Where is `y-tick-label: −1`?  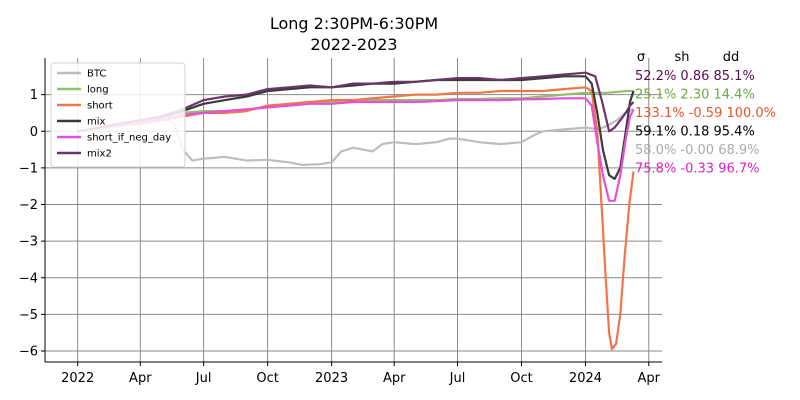 y-tick-label: −1 is located at coordinates (28, 168).